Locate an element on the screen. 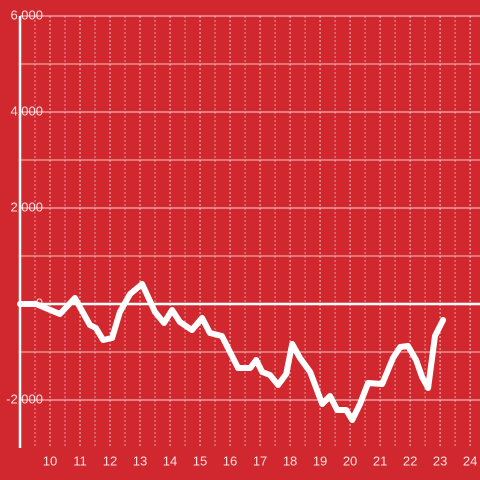 The width and height of the screenshot is (480, 480). x-tick-label: 17 is located at coordinates (260, 460).